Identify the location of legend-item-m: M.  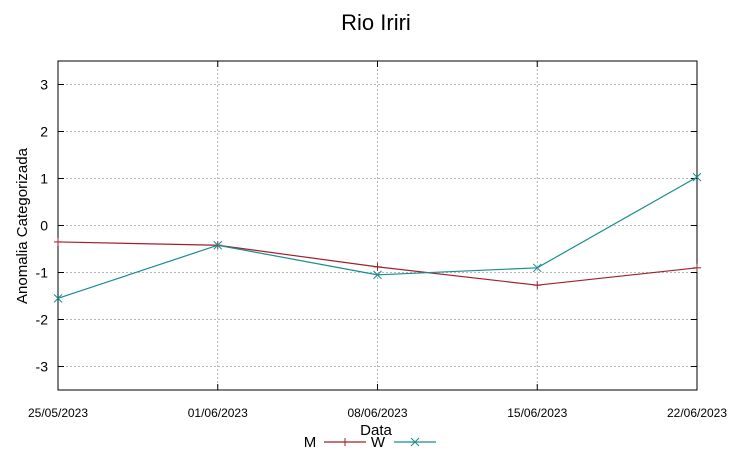
(335, 442).